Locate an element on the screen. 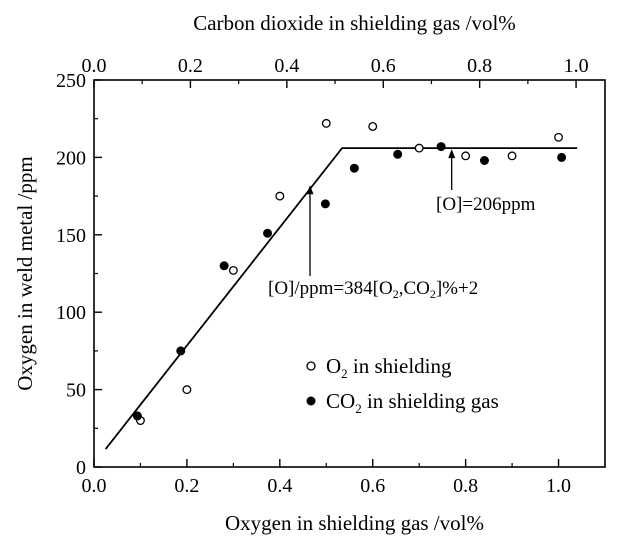 Image resolution: width=619 pixels, height=543 pixels. annotation-plateau-text: [O]=206ppm is located at coordinates (486, 204).